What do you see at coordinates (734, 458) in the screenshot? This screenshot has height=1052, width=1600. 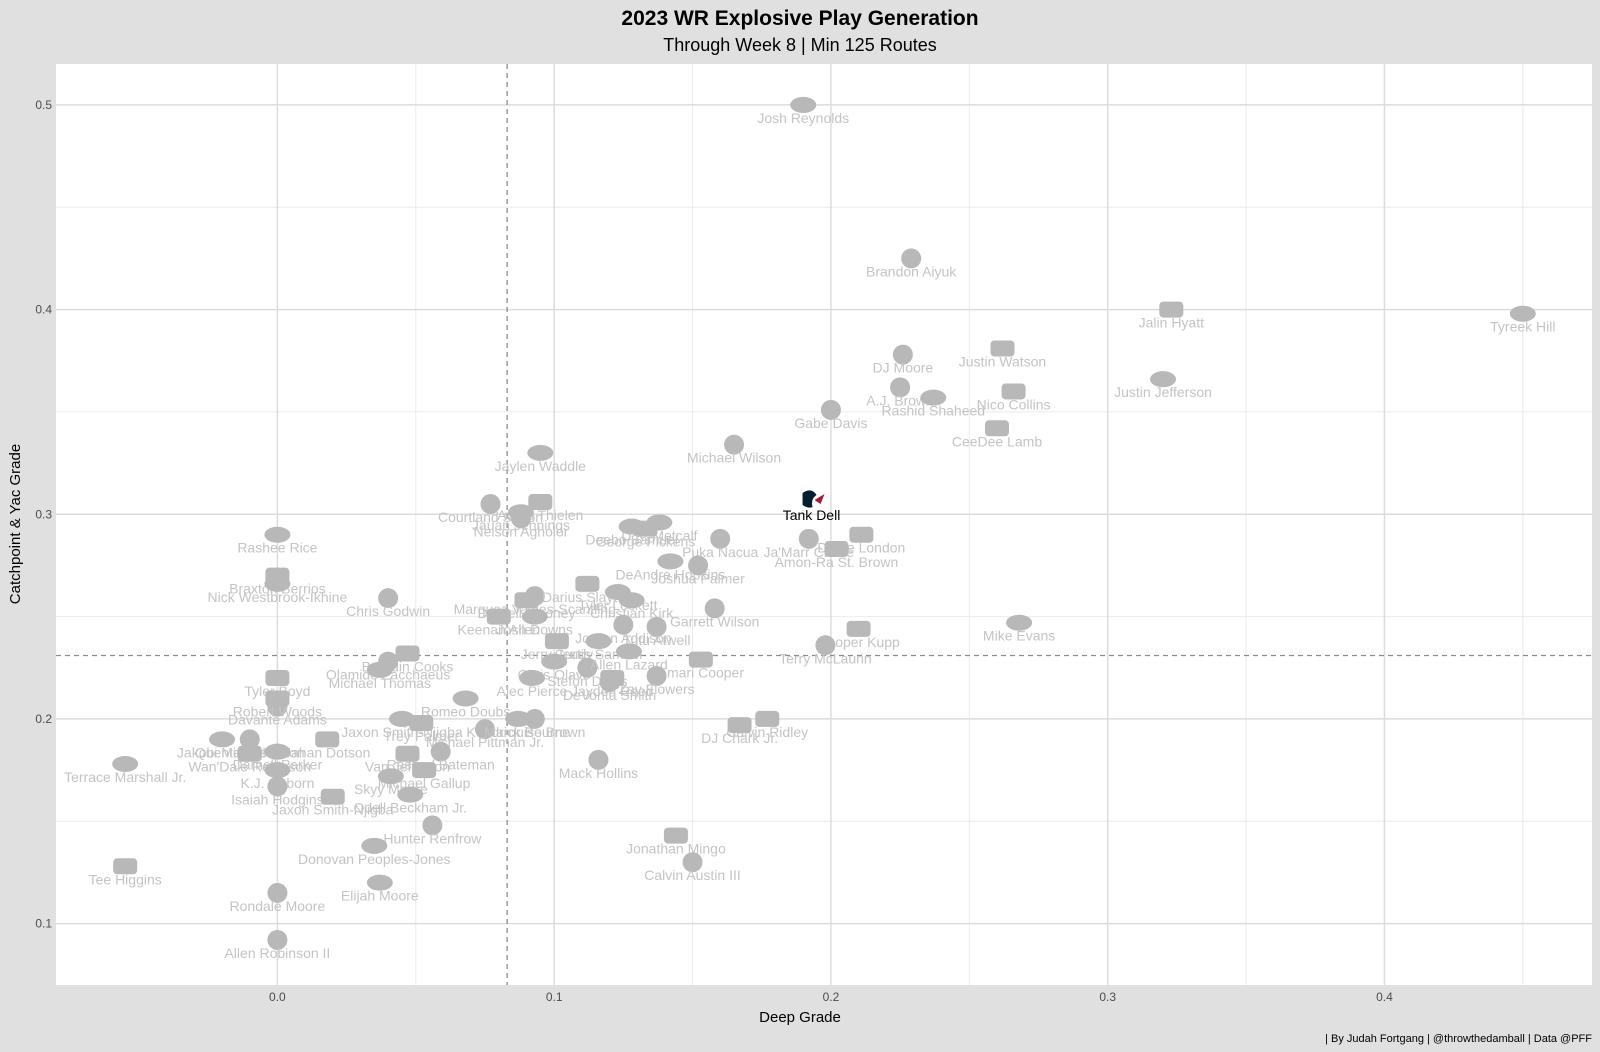 I see `player-name-label: Michael Wilson` at bounding box center [734, 458].